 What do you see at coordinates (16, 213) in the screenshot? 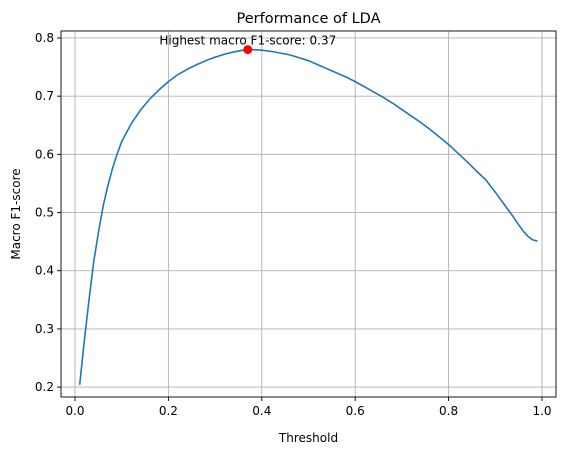
I see `y-axis-label: Macro F1-score` at bounding box center [16, 213].